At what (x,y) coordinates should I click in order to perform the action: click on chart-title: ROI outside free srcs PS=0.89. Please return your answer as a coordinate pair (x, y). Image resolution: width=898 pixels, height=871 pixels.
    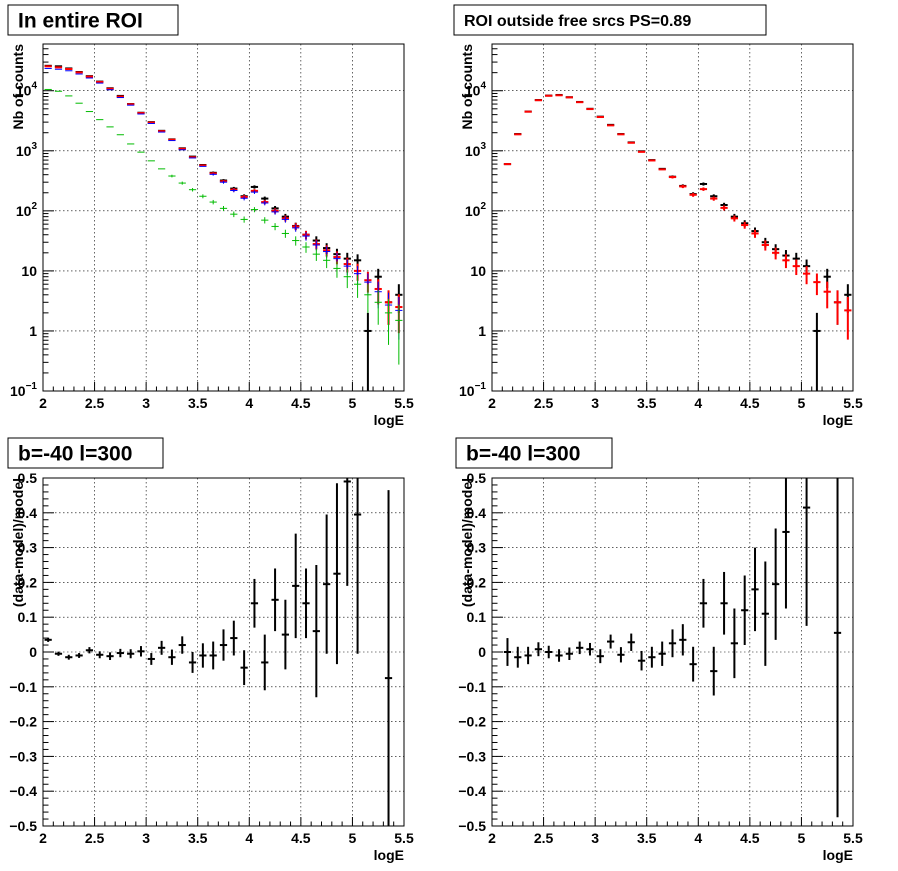
    Looking at the image, I should click on (577, 21).